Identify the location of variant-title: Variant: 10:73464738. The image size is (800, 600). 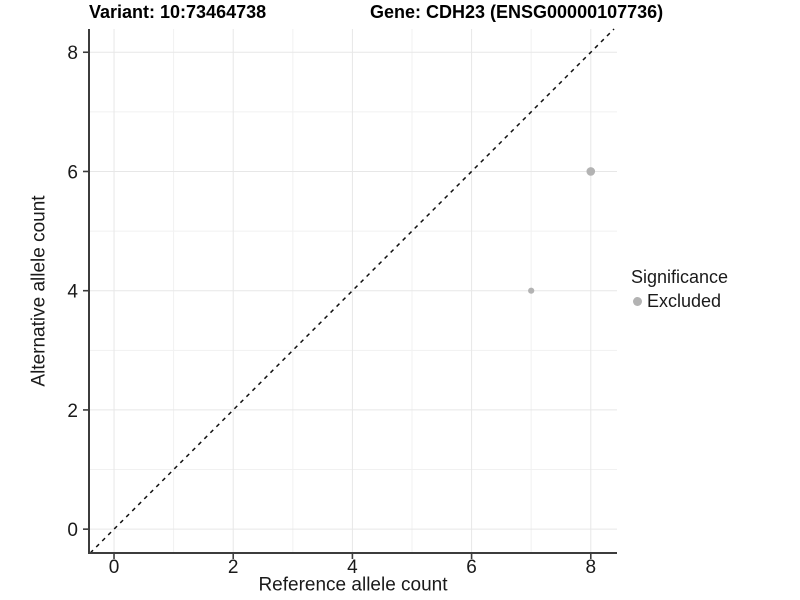
(178, 12).